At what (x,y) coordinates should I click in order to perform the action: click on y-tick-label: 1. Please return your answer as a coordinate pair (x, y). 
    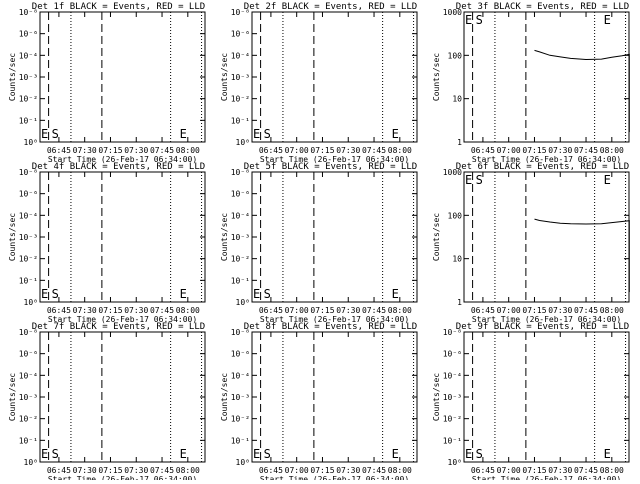
    Looking at the image, I should click on (459, 302).